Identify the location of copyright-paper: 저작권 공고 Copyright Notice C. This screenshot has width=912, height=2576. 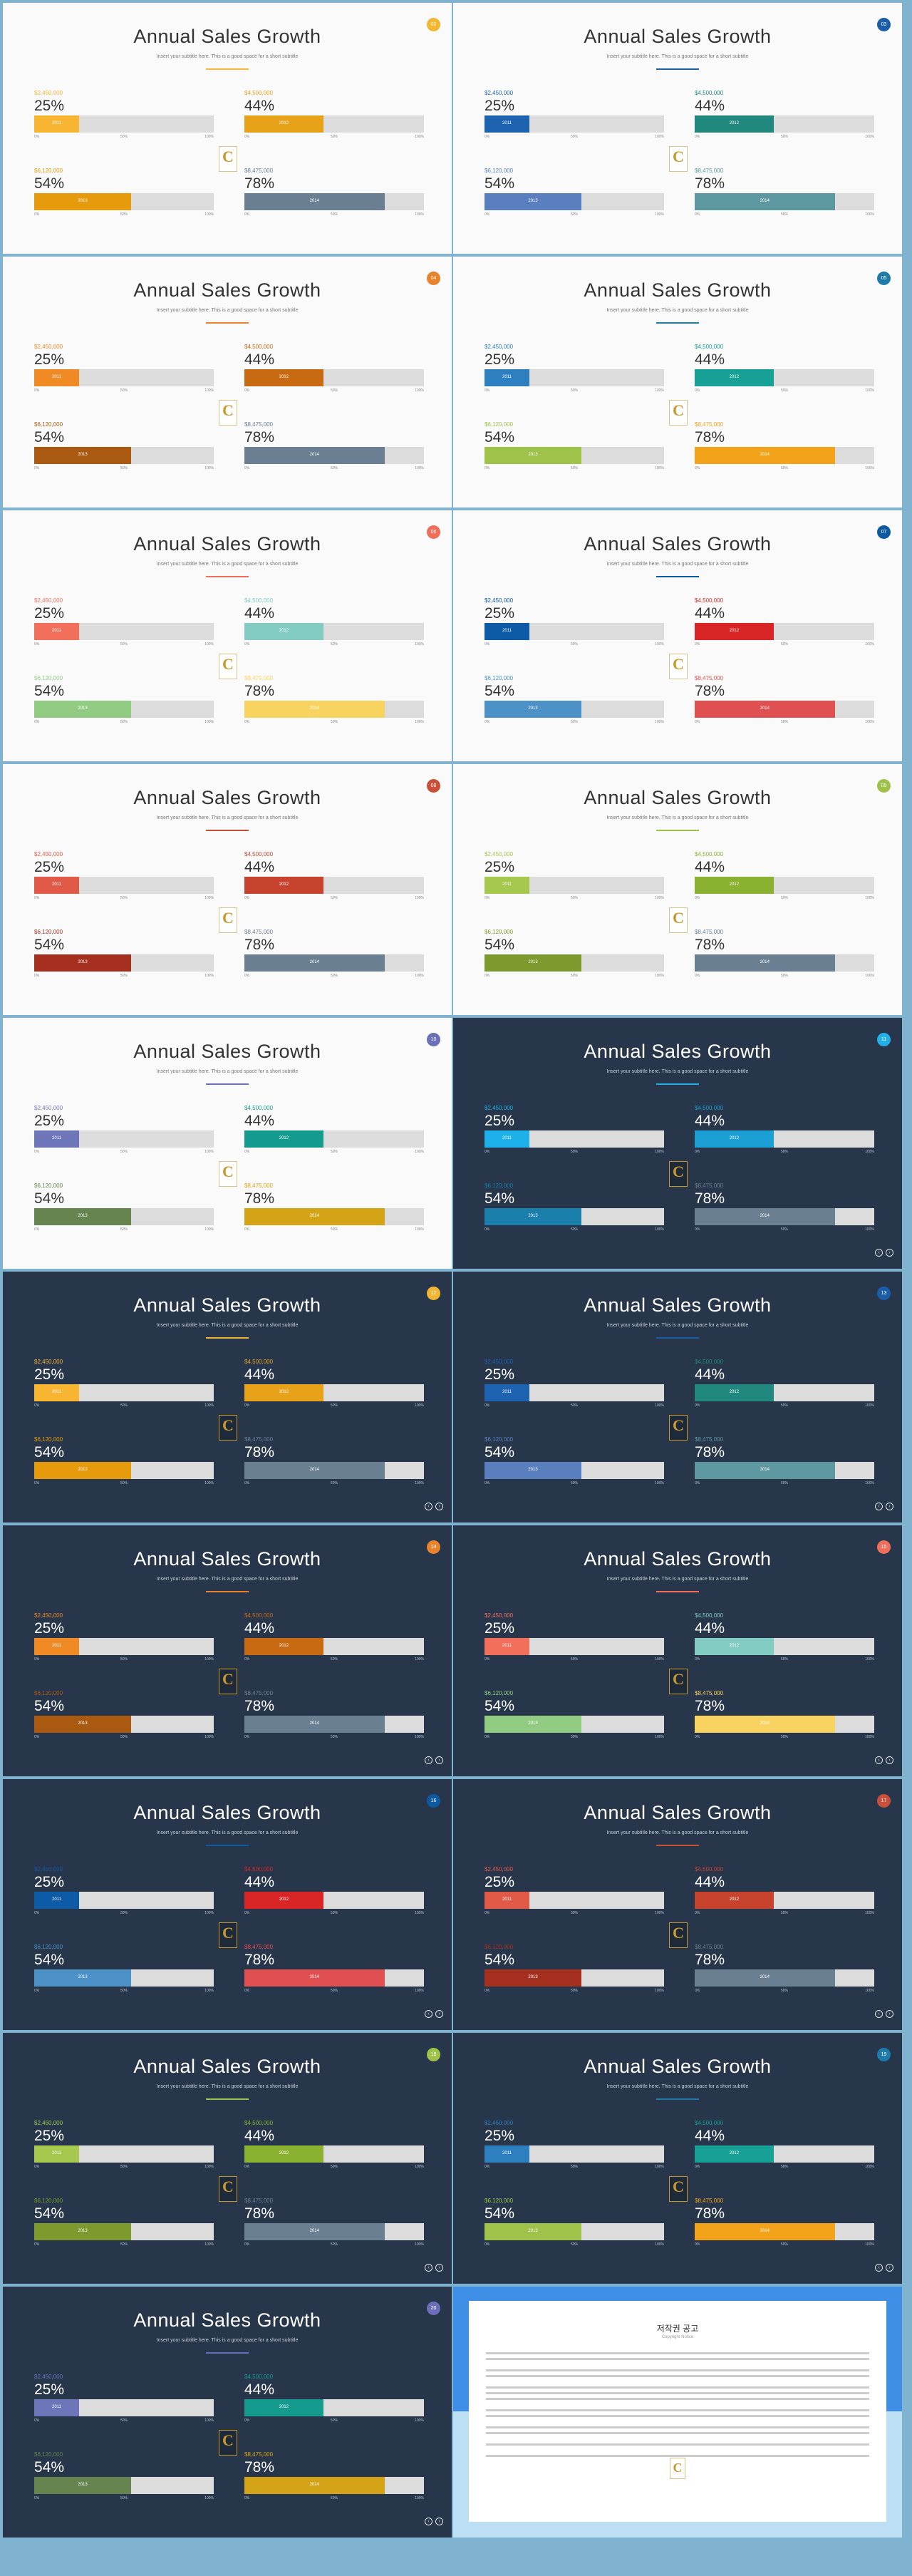
(677, 2411).